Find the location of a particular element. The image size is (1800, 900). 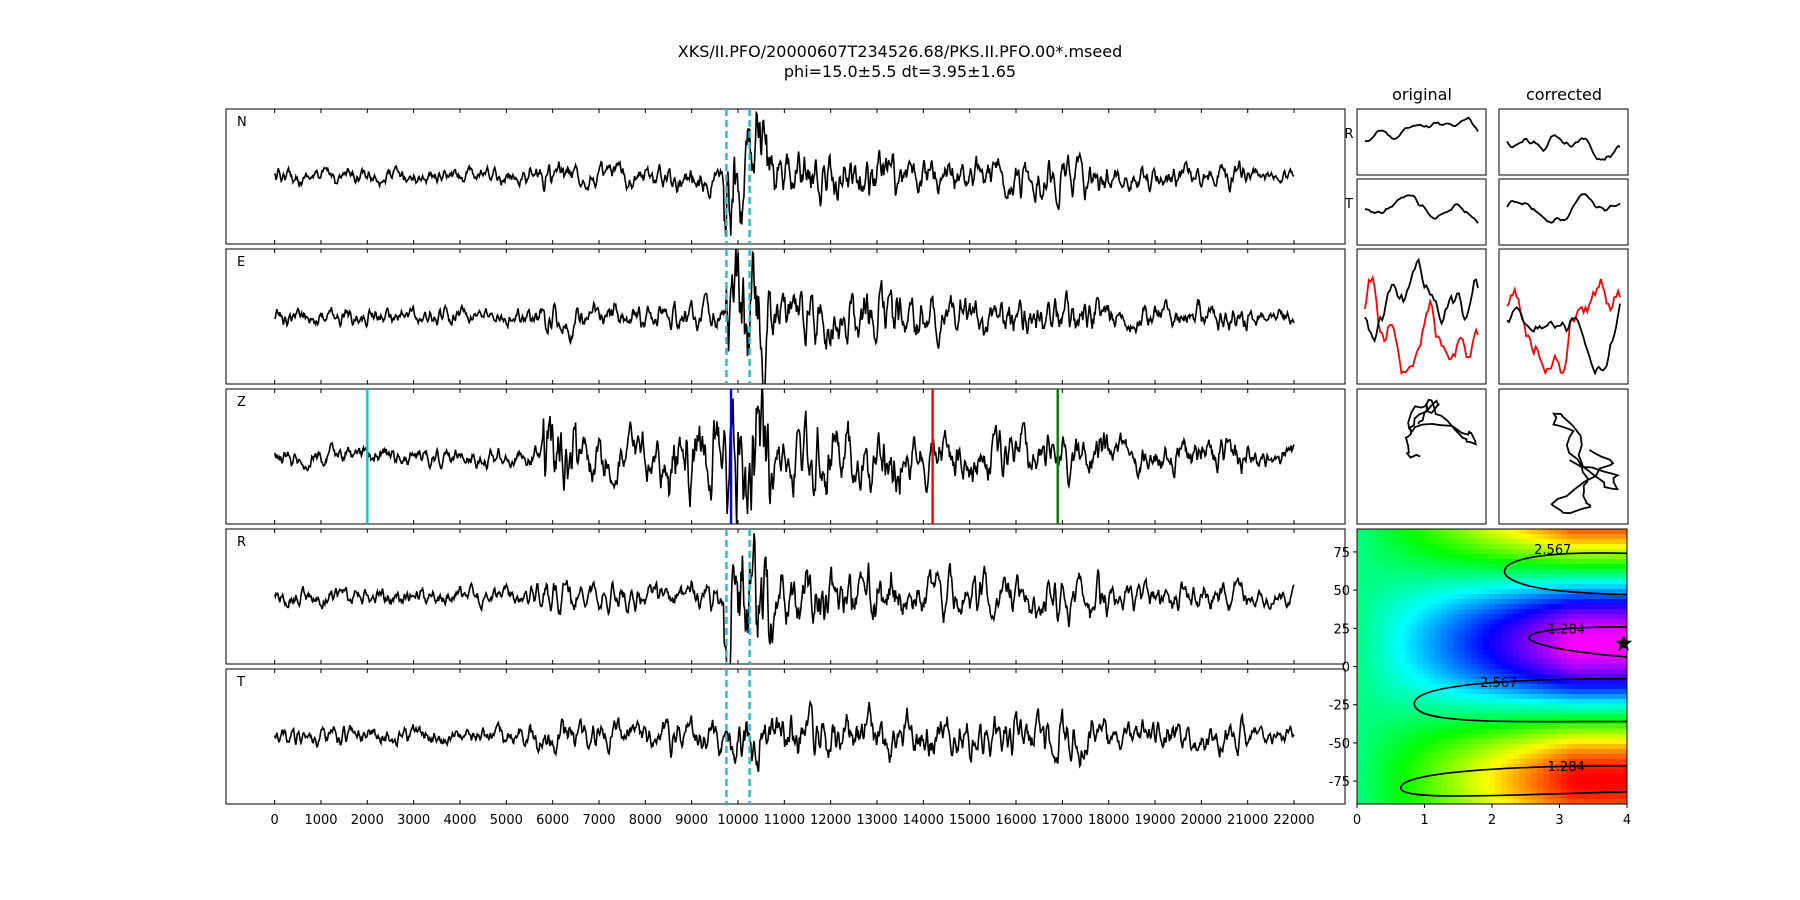

y-tick-label: 25 is located at coordinates (1341, 629).